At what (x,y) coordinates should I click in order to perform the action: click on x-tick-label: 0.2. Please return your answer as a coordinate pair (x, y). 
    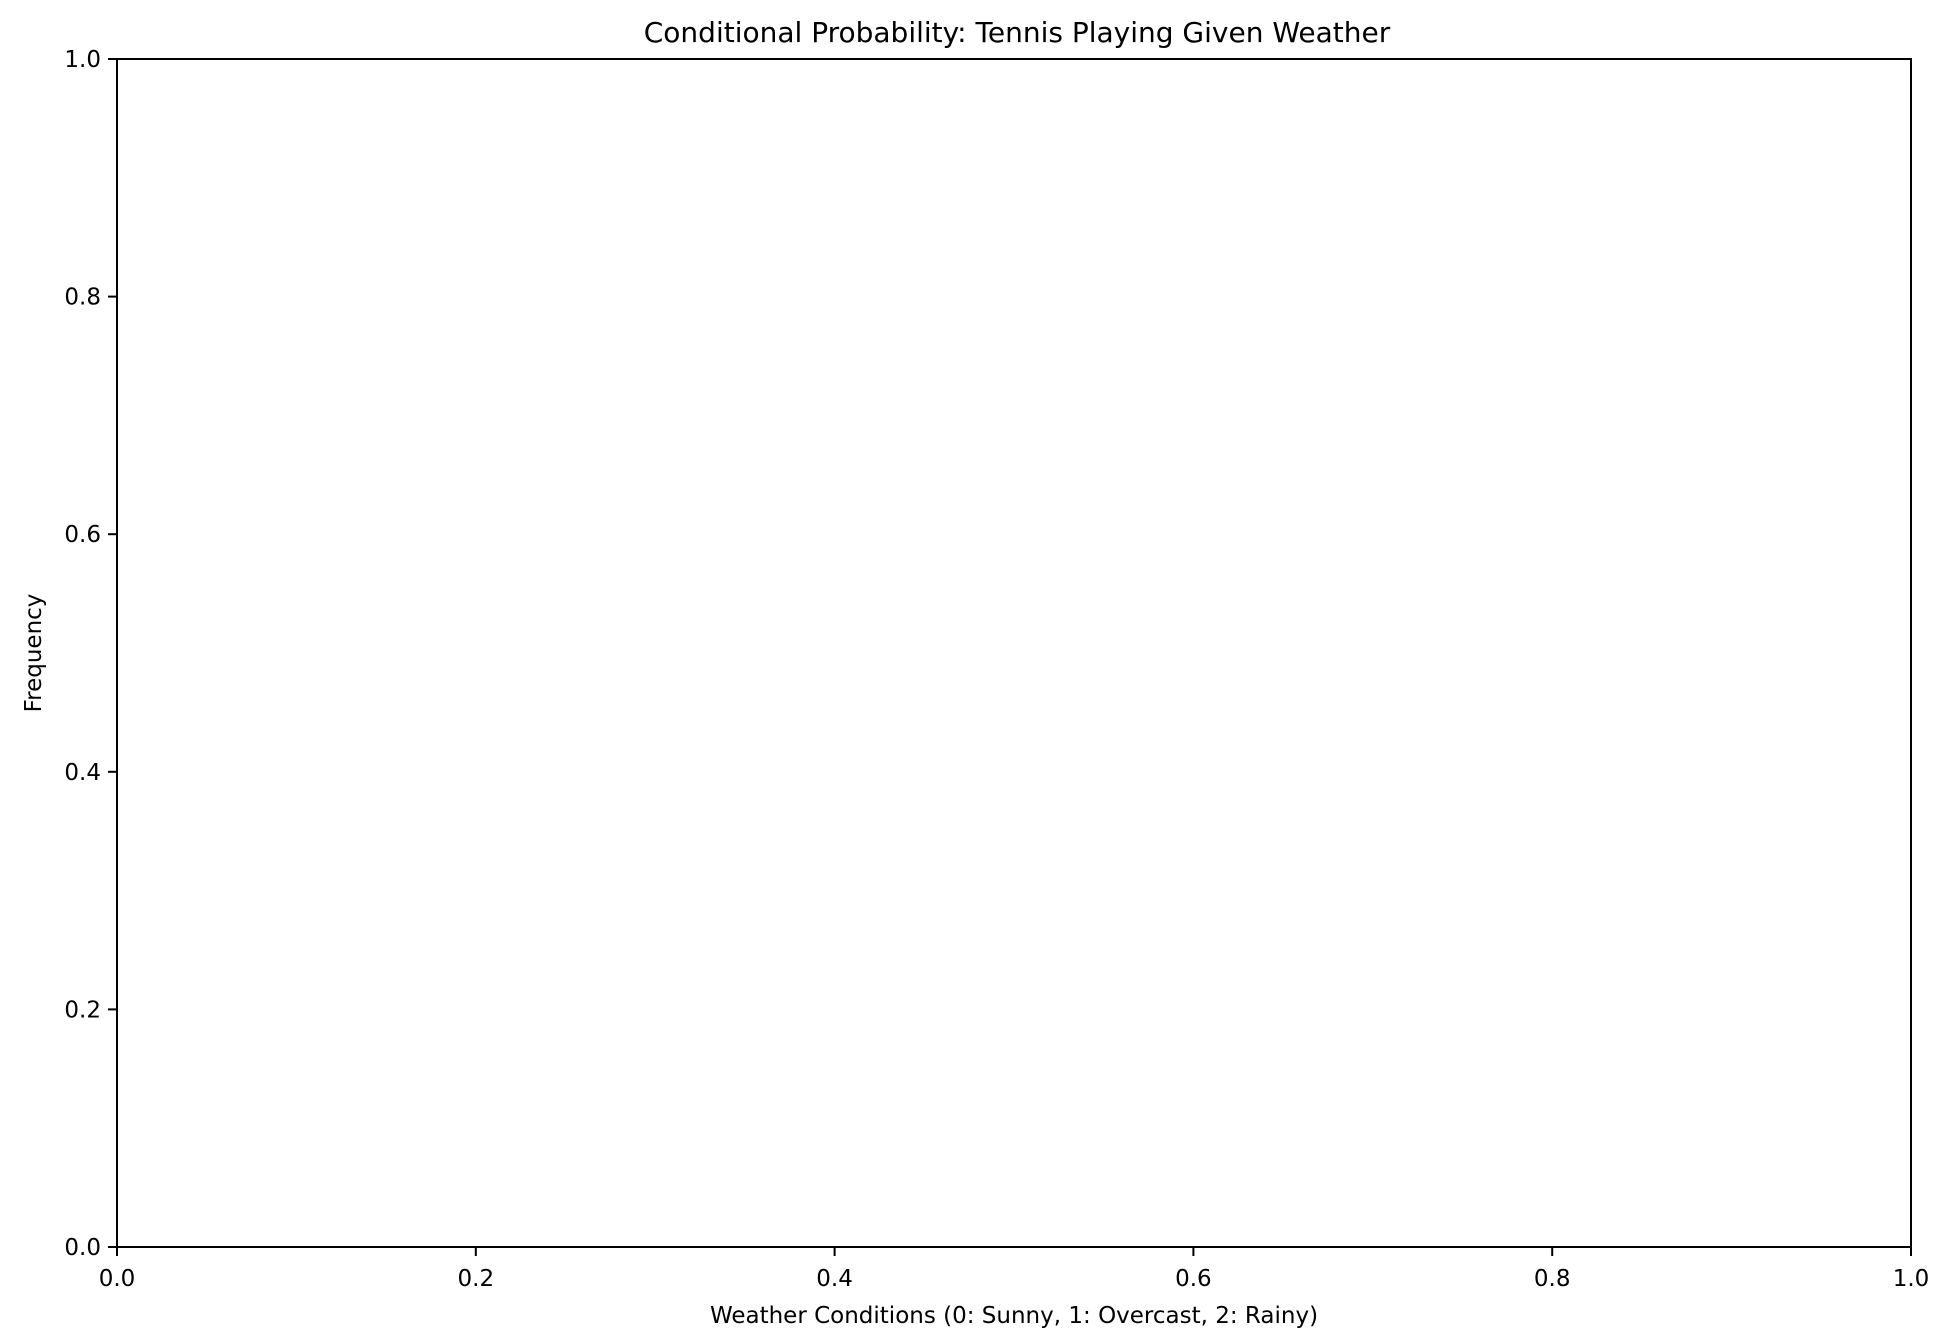
    Looking at the image, I should click on (476, 1279).